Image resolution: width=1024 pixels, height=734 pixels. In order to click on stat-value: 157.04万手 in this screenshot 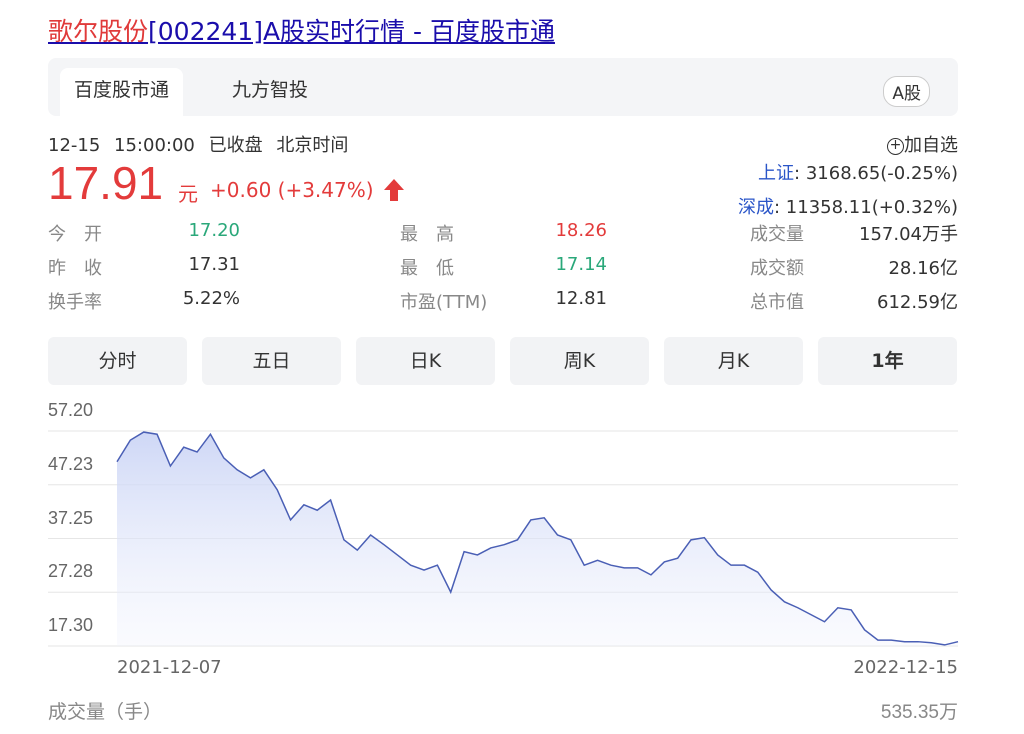, I will do `click(908, 234)`.